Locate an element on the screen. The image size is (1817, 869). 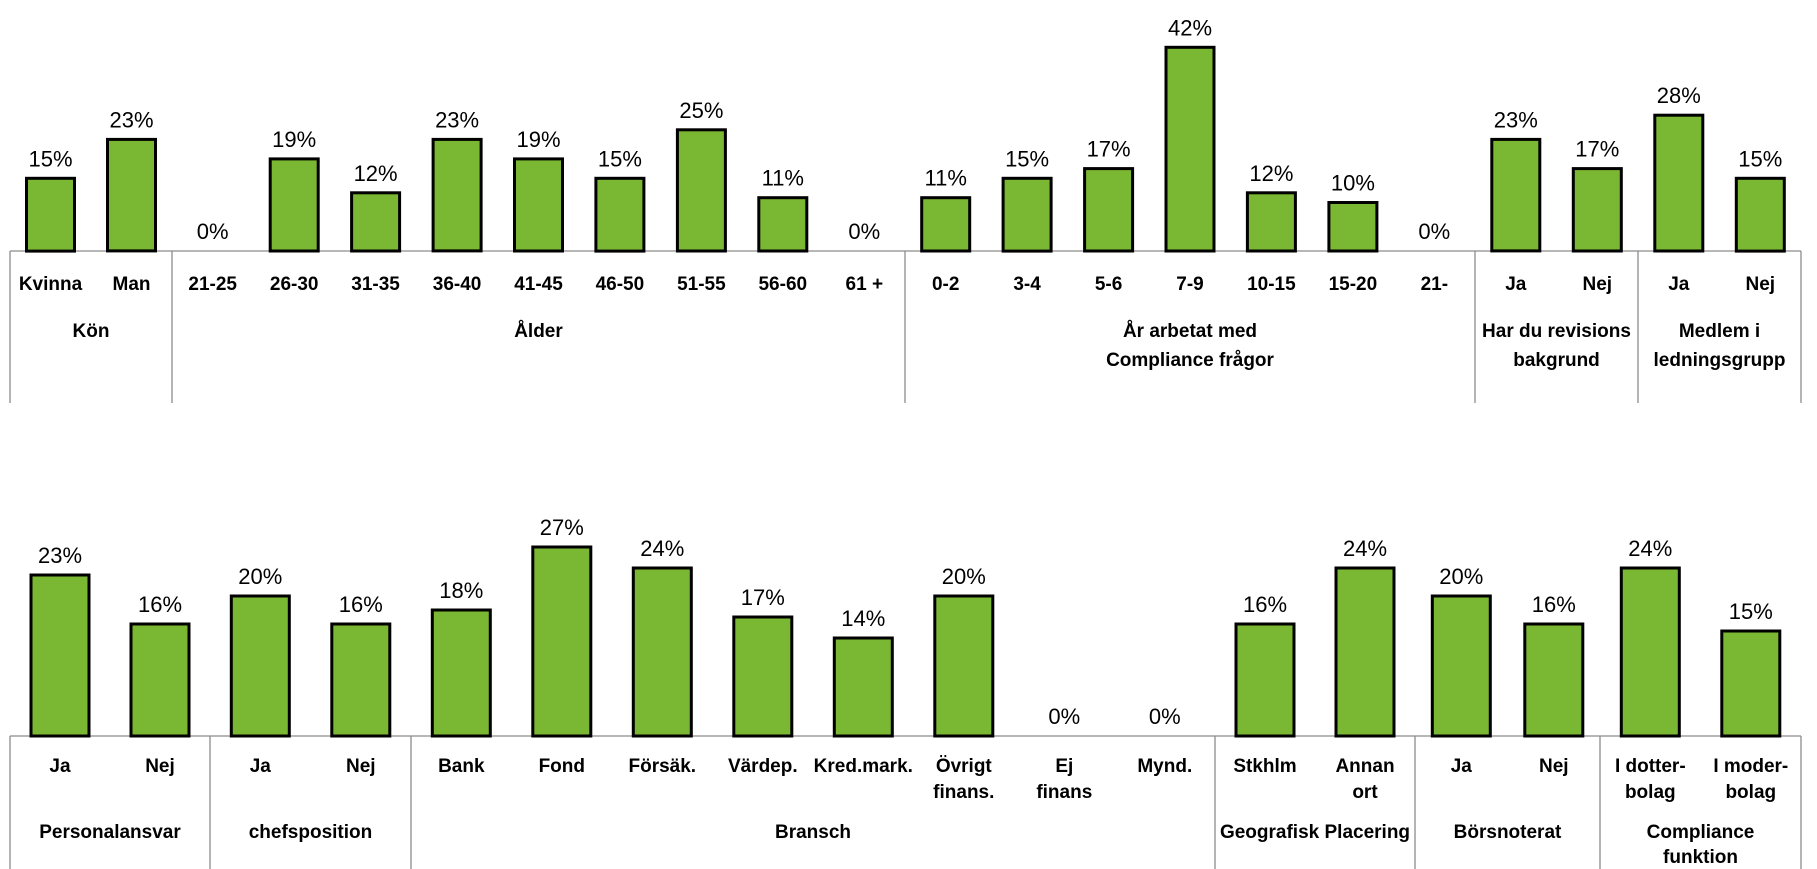
category-label: 0-2 is located at coordinates (945, 284).